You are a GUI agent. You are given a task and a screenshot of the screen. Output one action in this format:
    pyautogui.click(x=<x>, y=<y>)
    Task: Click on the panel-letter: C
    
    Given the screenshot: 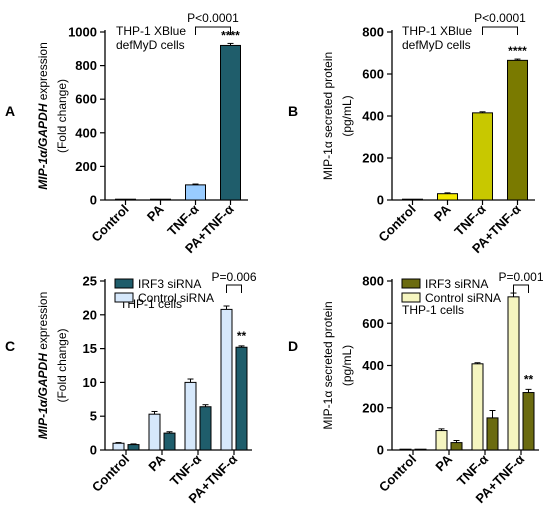 What is the action you would take?
    pyautogui.click(x=10, y=346)
    